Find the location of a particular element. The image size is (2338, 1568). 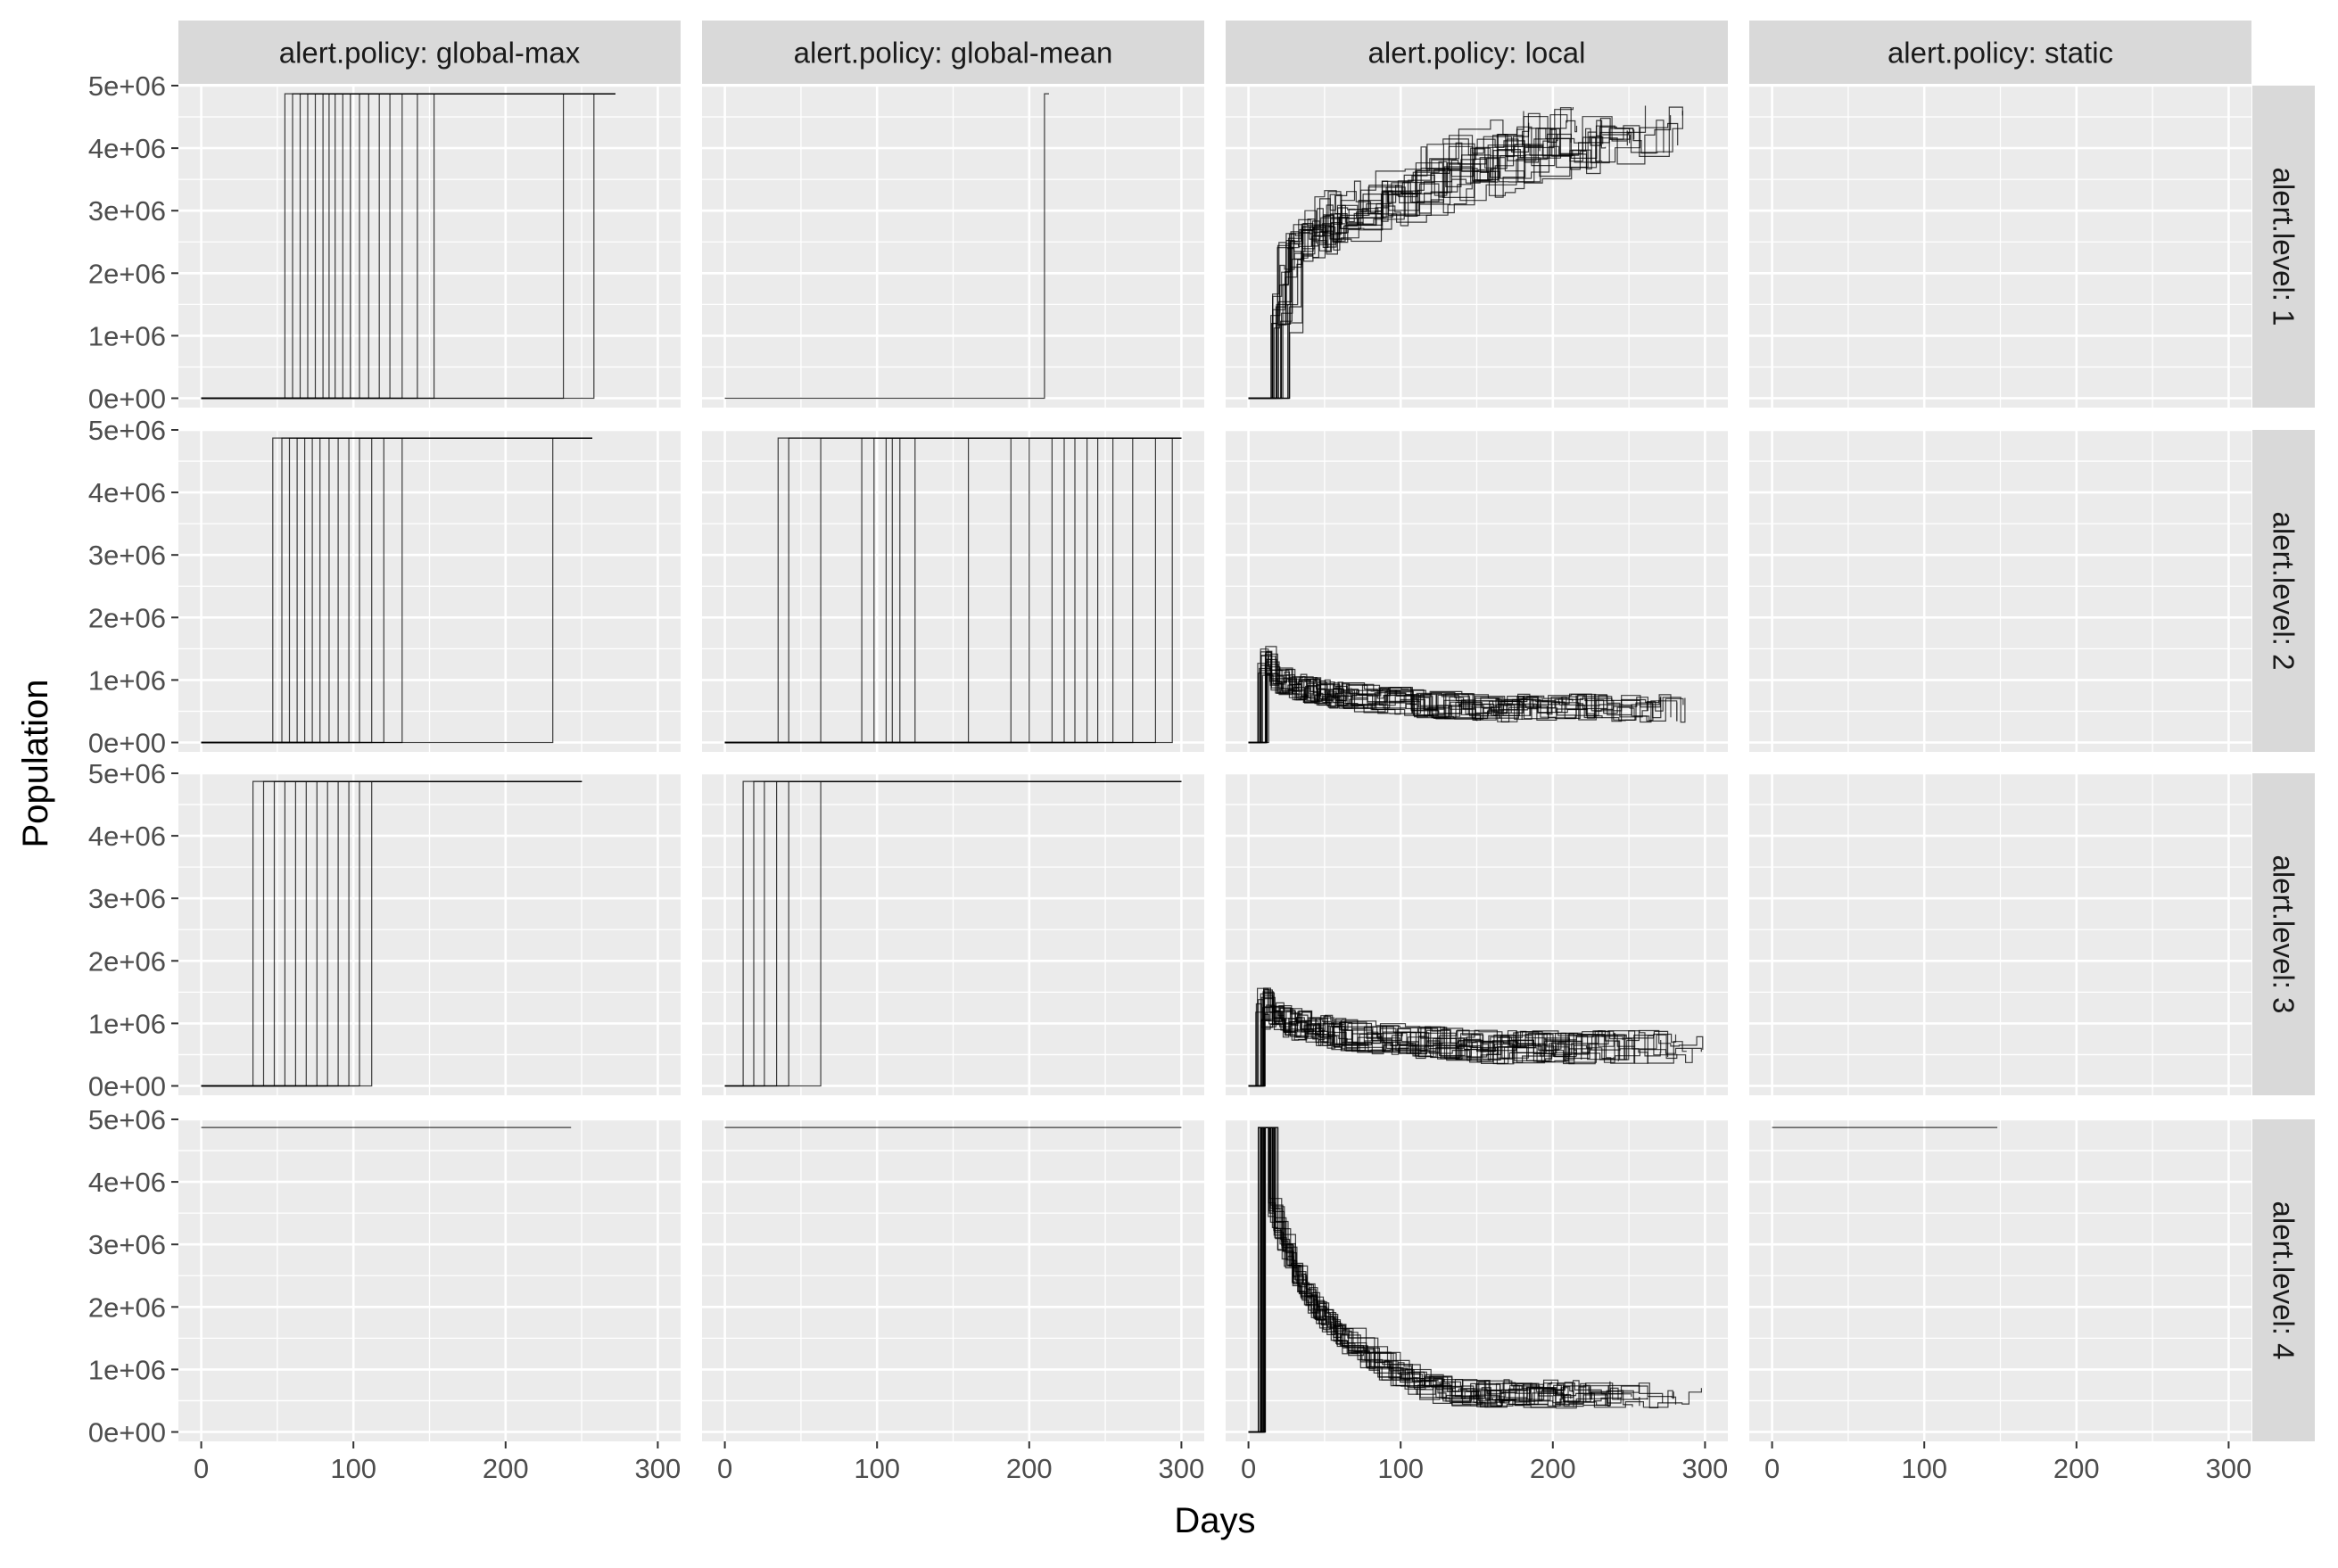

facet-label-col-2: alert.policy: local is located at coordinates (1477, 53).